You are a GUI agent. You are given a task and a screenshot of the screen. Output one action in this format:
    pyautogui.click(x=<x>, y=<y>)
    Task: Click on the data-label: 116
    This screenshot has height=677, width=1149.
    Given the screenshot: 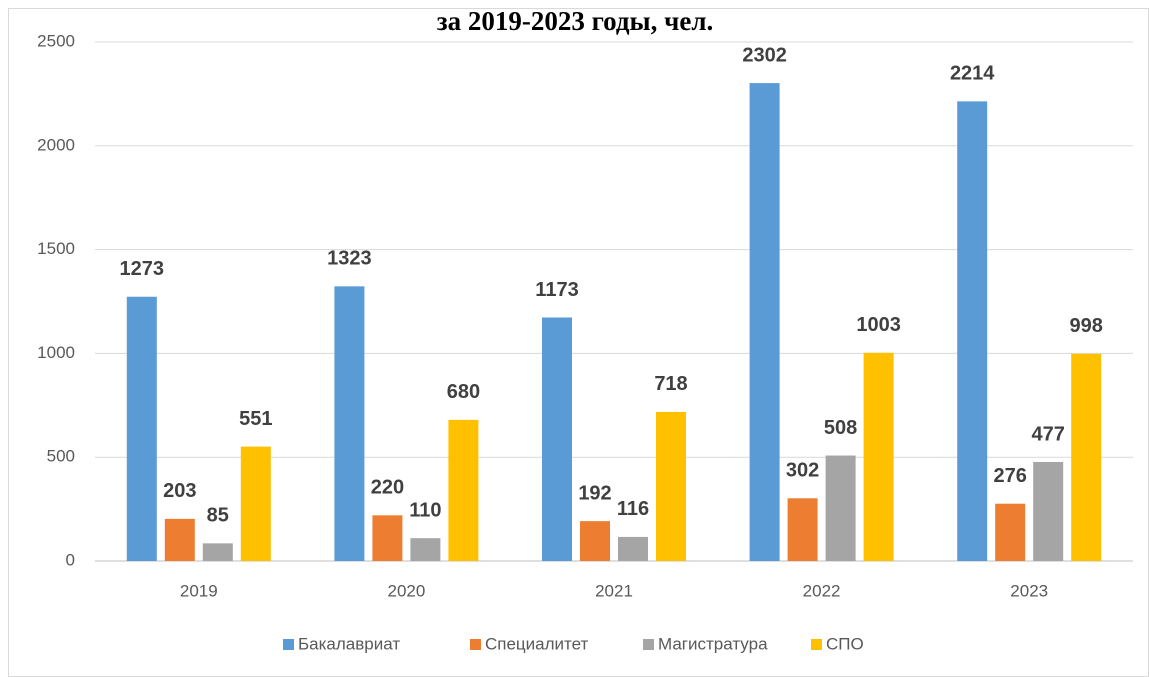 What is the action you would take?
    pyautogui.click(x=633, y=509)
    